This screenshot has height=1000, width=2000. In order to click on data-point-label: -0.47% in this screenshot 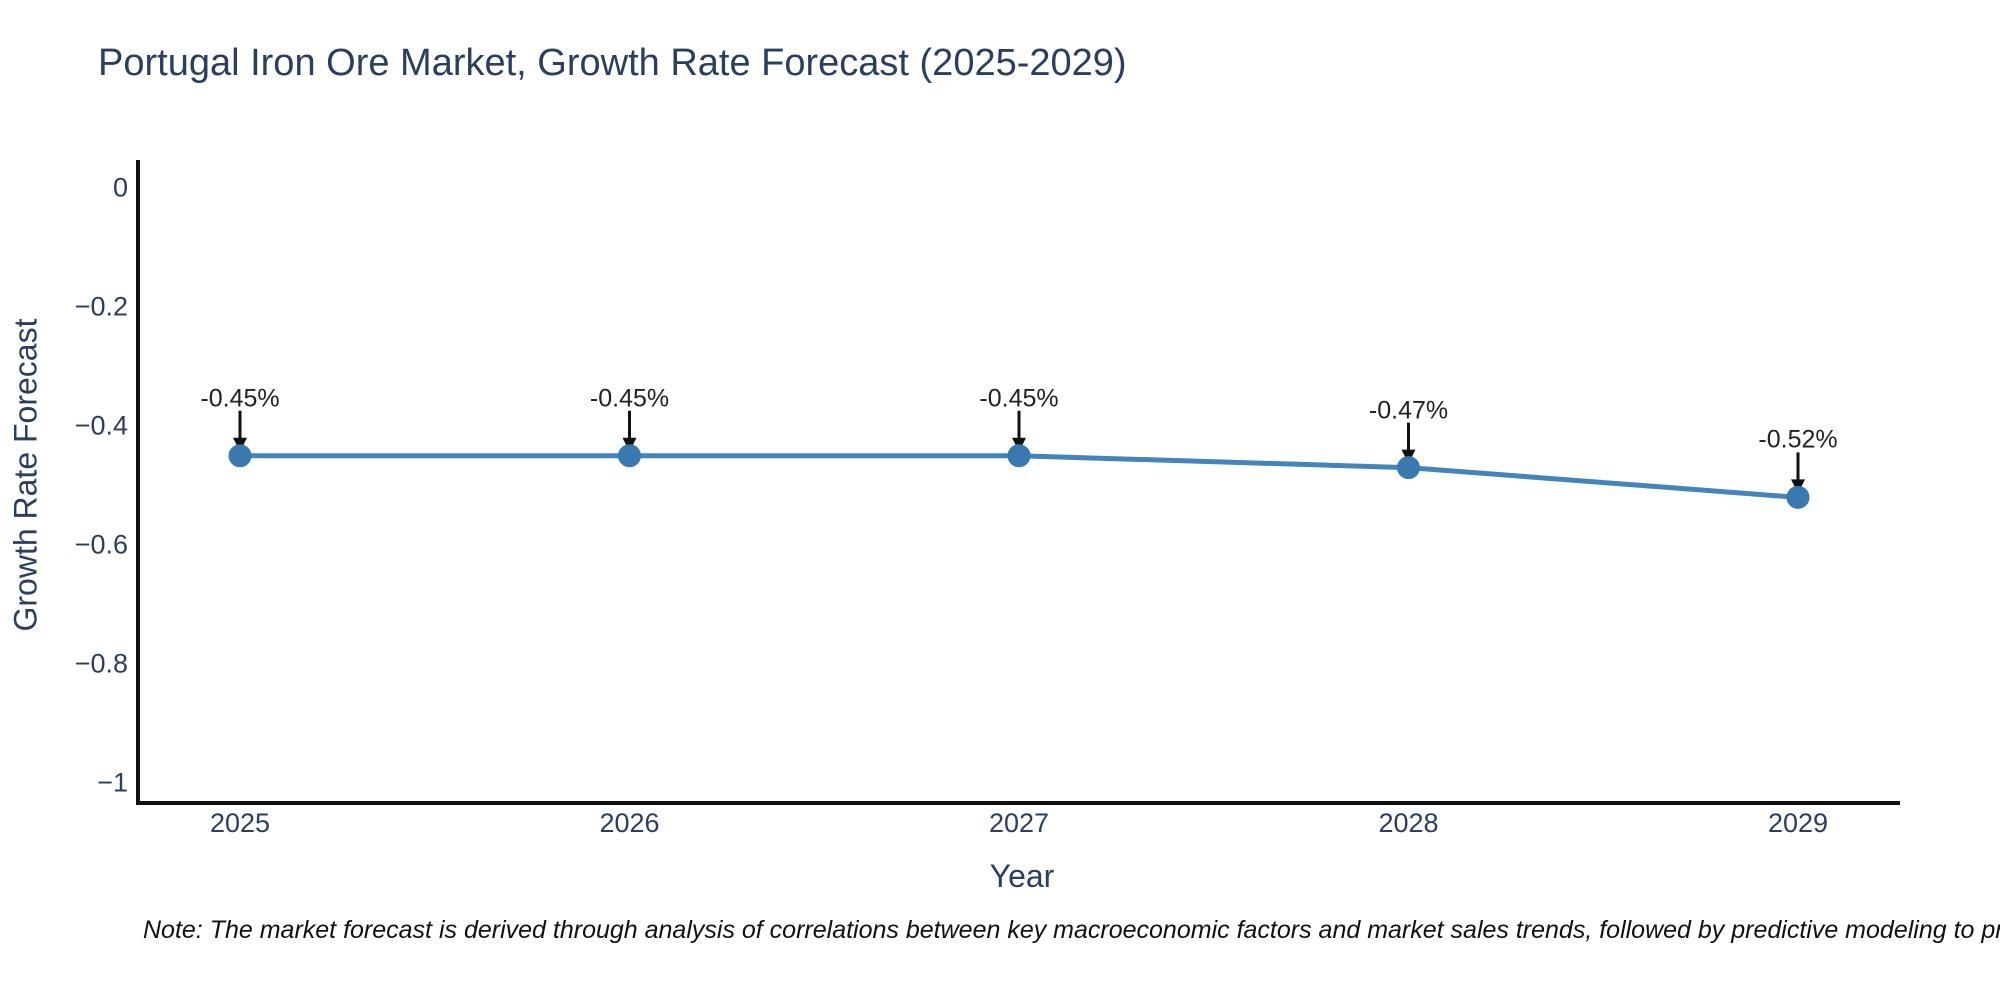, I will do `click(1408, 410)`.